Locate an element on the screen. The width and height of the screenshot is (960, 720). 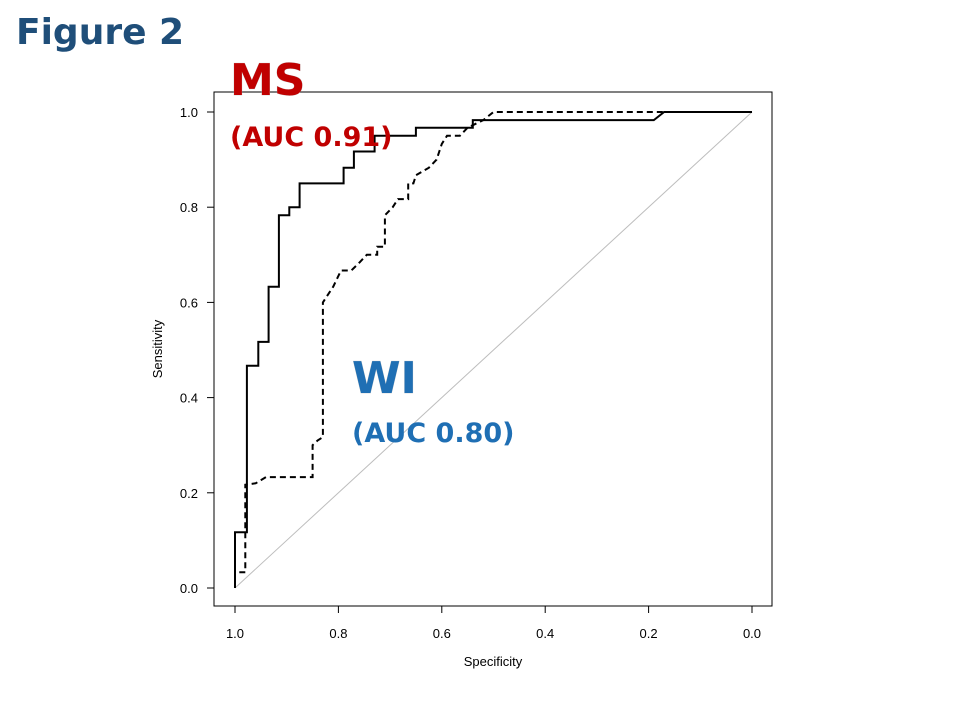
ms-annotation-auc: (AUC 0.91) is located at coordinates (311, 137).